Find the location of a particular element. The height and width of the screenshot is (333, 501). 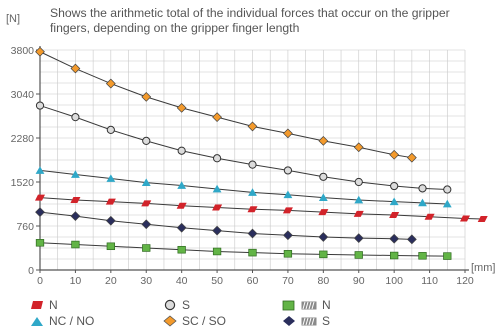

y-tick-label: 760 is located at coordinates (25, 227).